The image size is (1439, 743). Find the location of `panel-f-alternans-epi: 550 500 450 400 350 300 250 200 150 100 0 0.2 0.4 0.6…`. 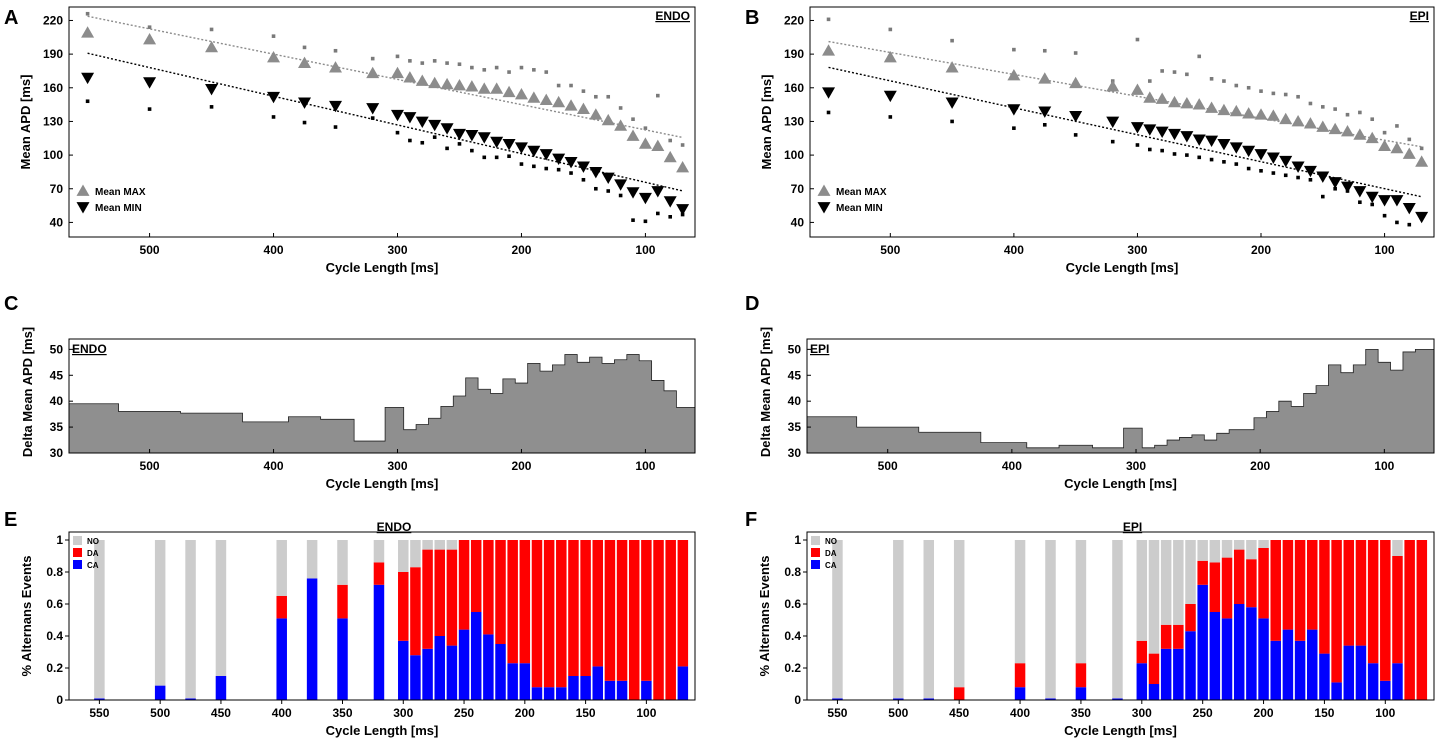

panel-f-alternans-epi: 550 500 450 400 350 300 250 200 150 100 0 0.2 0.4 0.6… is located at coordinates (1096, 629).